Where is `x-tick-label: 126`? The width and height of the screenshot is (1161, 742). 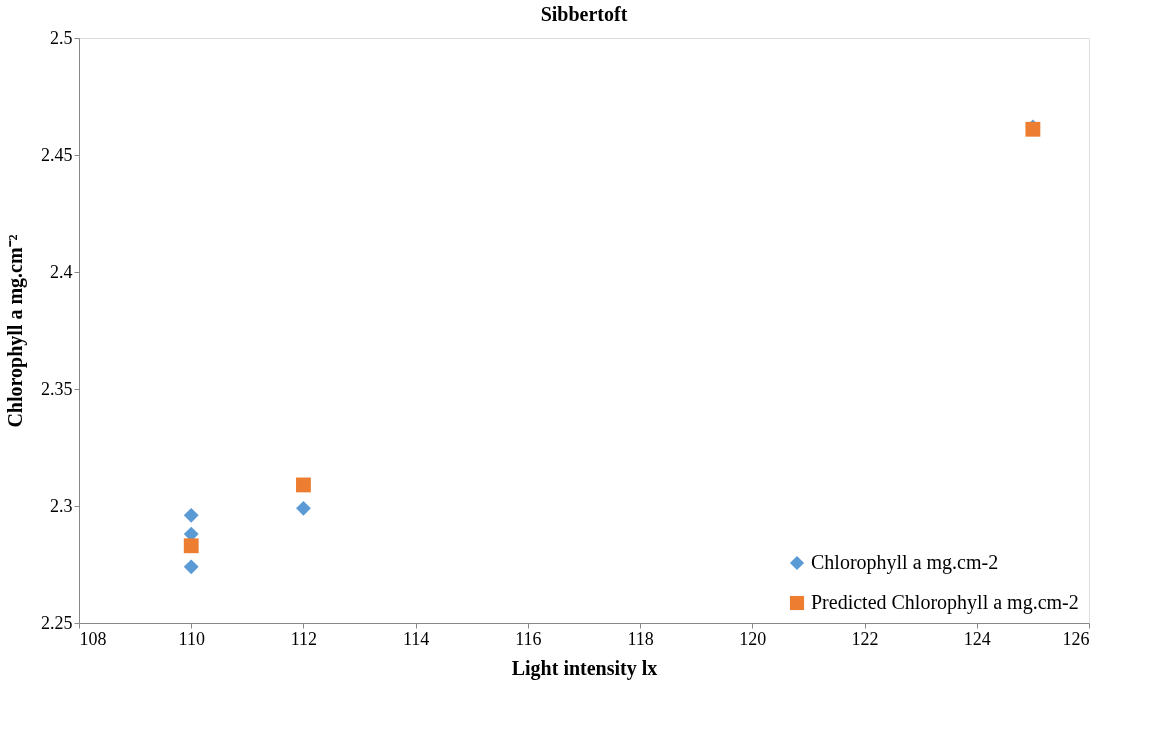
x-tick-label: 126 is located at coordinates (1076, 638).